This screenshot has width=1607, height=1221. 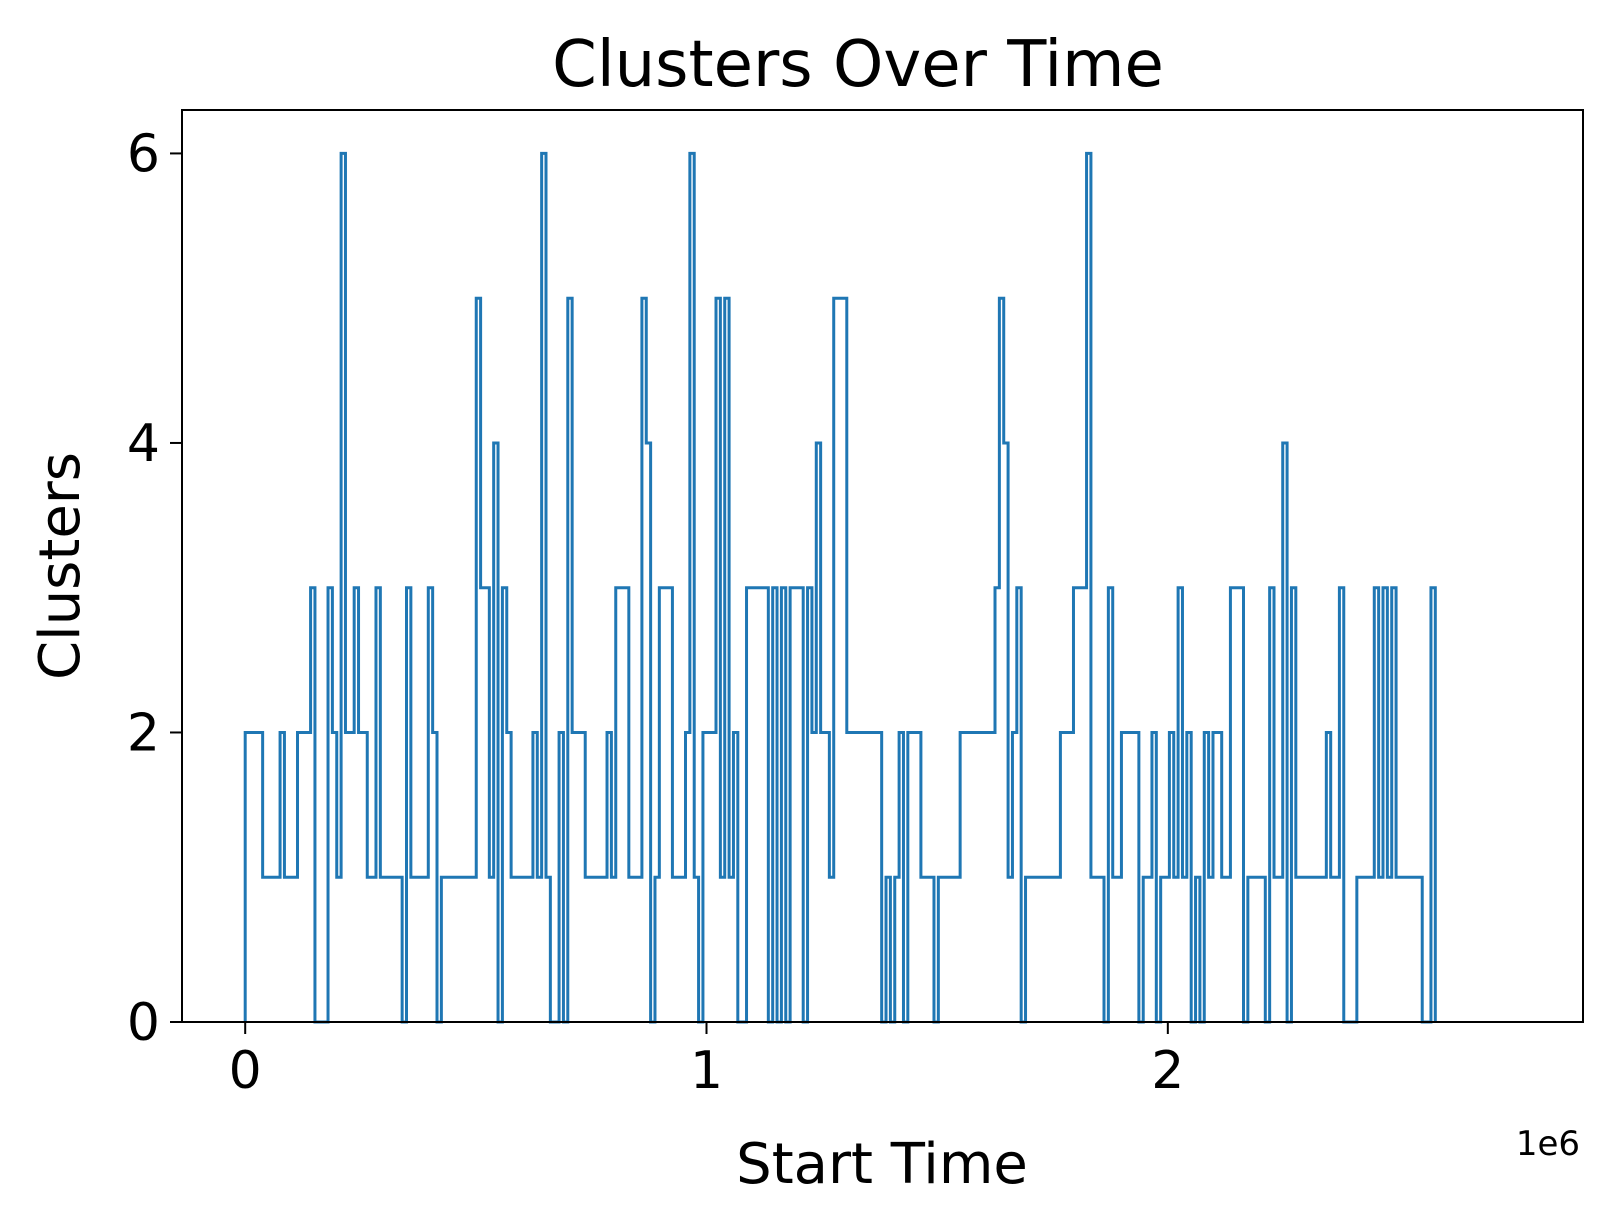 What do you see at coordinates (154, 588) in the screenshot?
I see `y-axis: 0 2 4 6` at bounding box center [154, 588].